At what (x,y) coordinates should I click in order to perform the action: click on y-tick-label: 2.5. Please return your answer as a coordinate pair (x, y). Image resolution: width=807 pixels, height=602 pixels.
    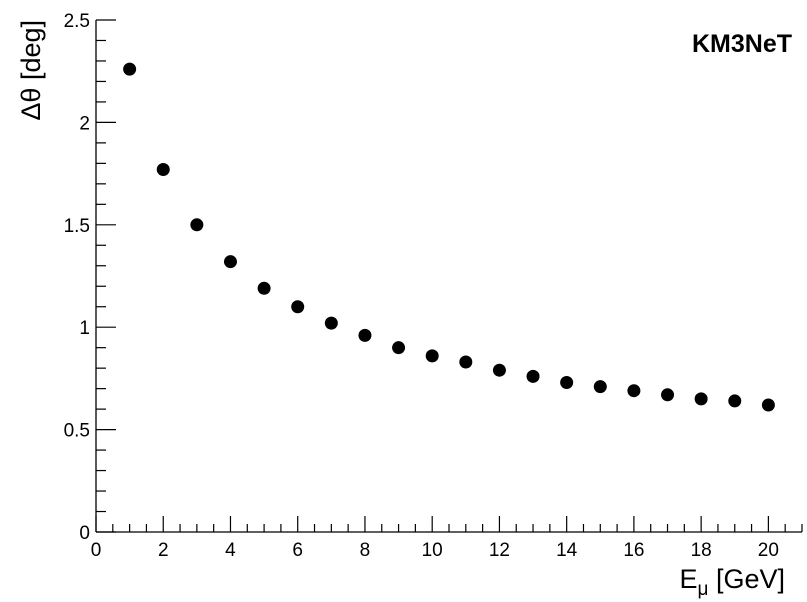
    Looking at the image, I should click on (77, 21).